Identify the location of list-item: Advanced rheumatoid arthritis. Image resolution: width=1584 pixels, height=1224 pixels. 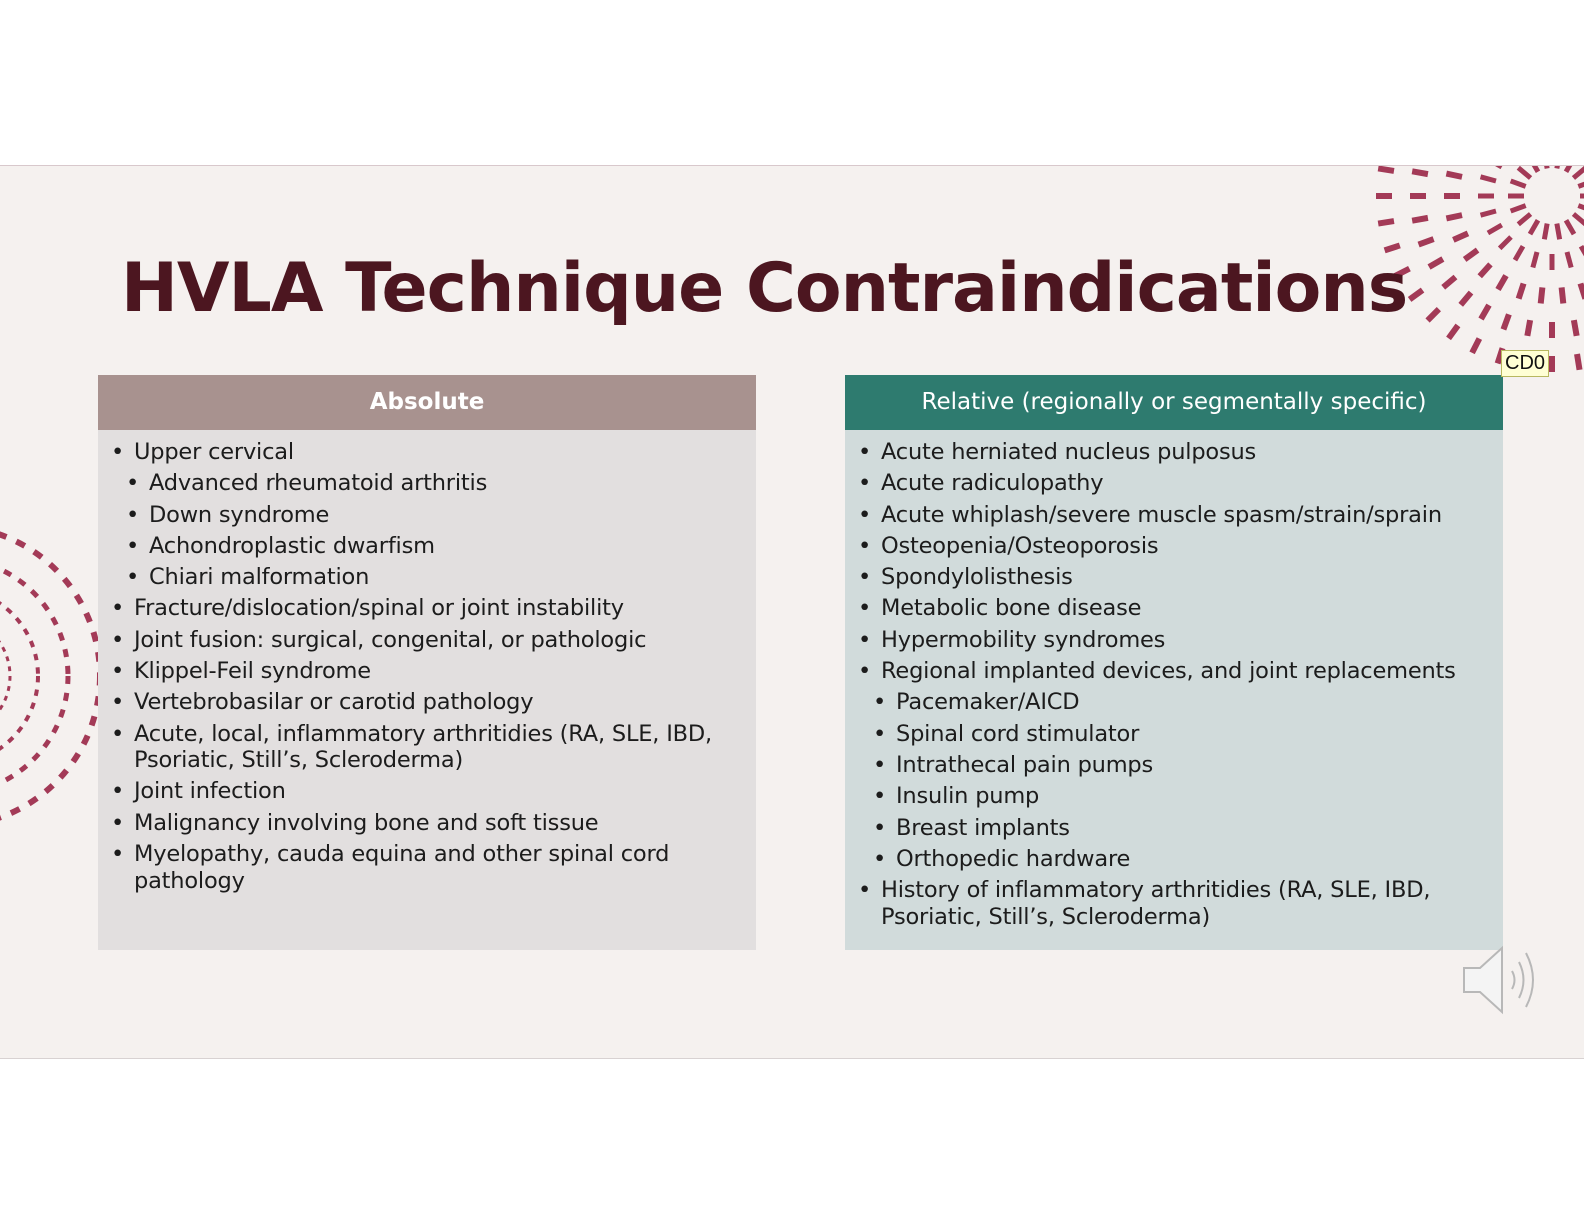
(436, 483).